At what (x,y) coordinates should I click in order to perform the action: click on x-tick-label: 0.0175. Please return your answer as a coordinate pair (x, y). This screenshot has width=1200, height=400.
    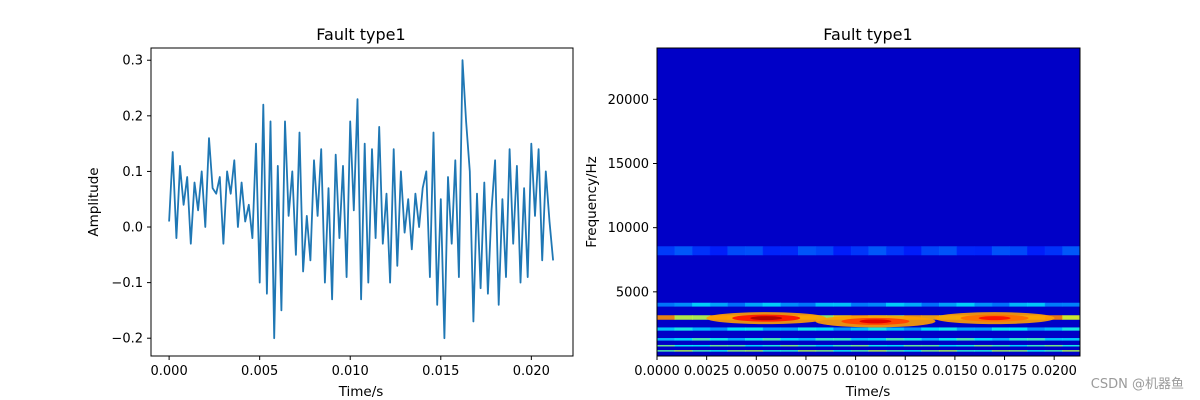
    Looking at the image, I should click on (1005, 371).